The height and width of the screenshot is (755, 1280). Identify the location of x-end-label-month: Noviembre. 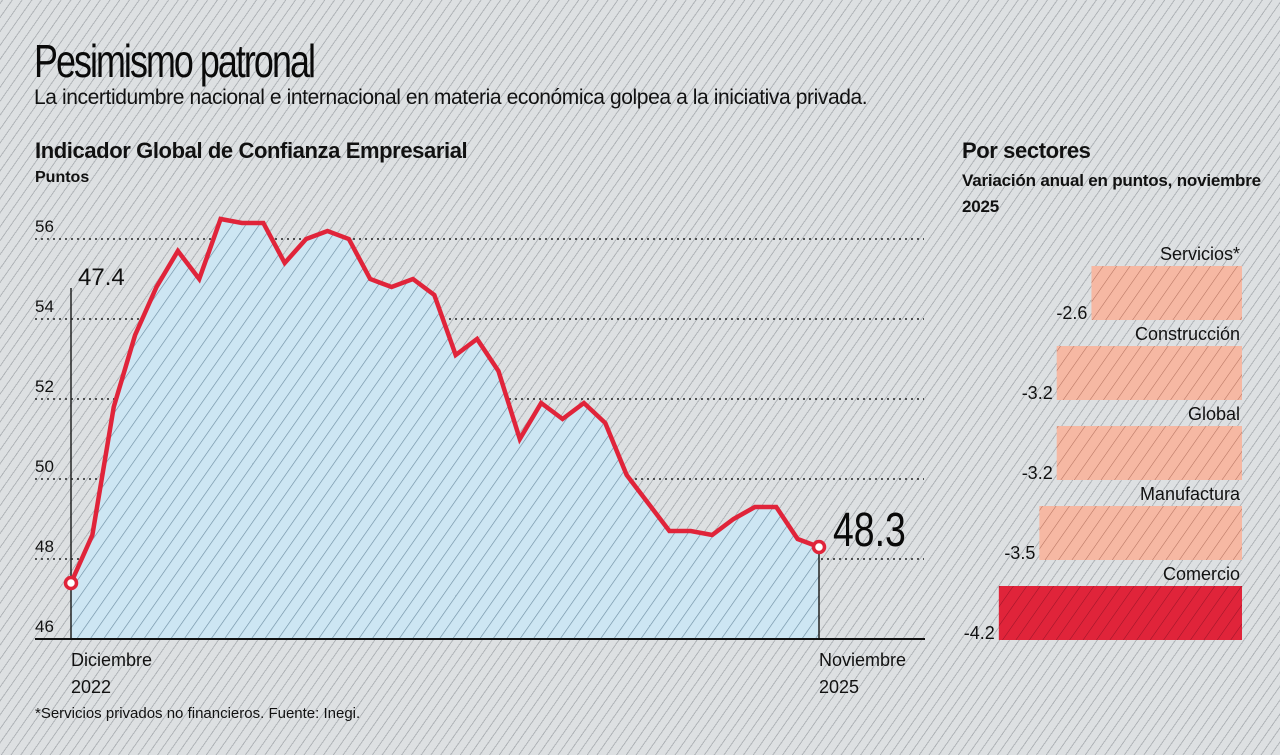
(862, 660).